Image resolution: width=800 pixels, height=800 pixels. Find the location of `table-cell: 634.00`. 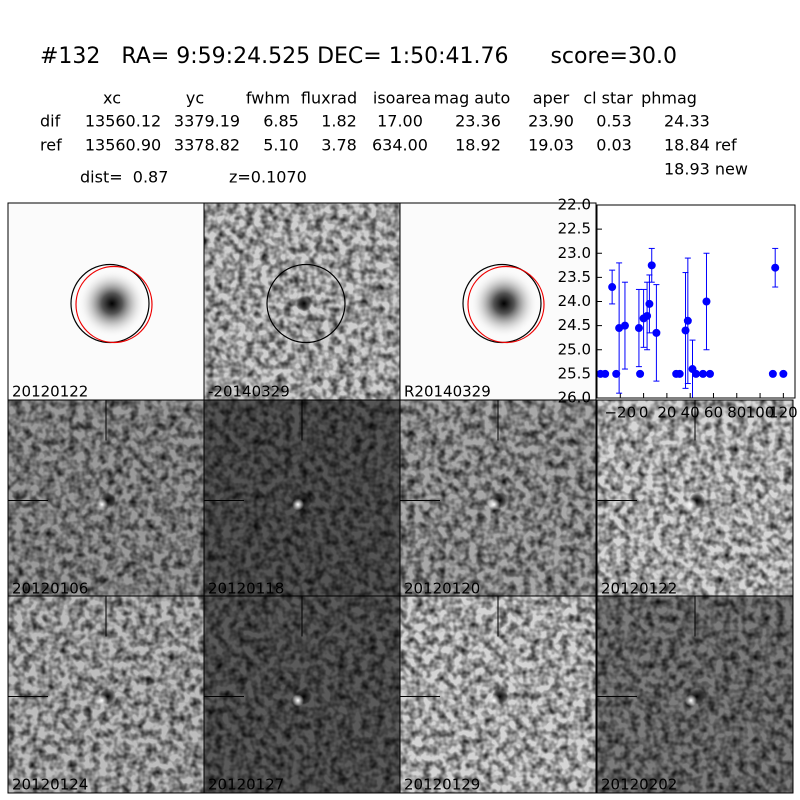

table-cell: 634.00 is located at coordinates (400, 145).